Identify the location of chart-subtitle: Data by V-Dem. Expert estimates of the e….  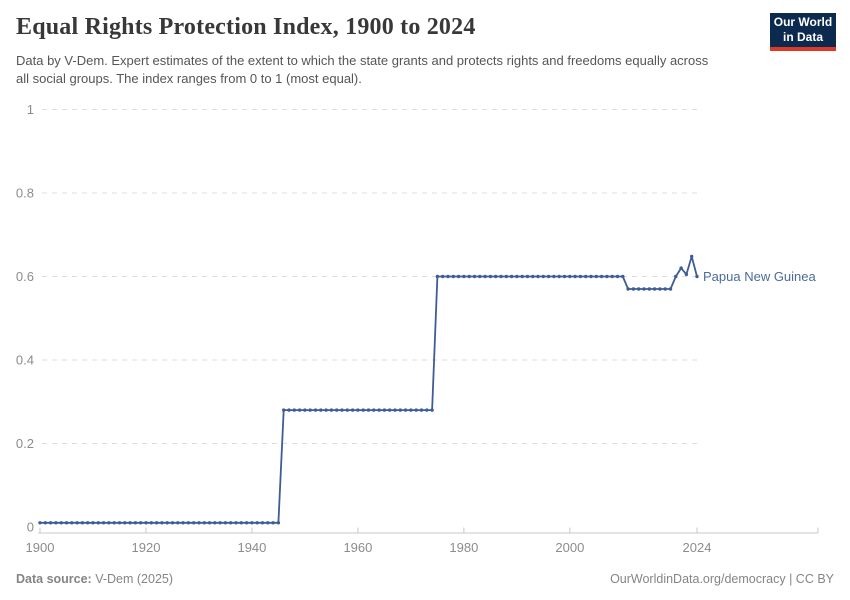
(362, 69).